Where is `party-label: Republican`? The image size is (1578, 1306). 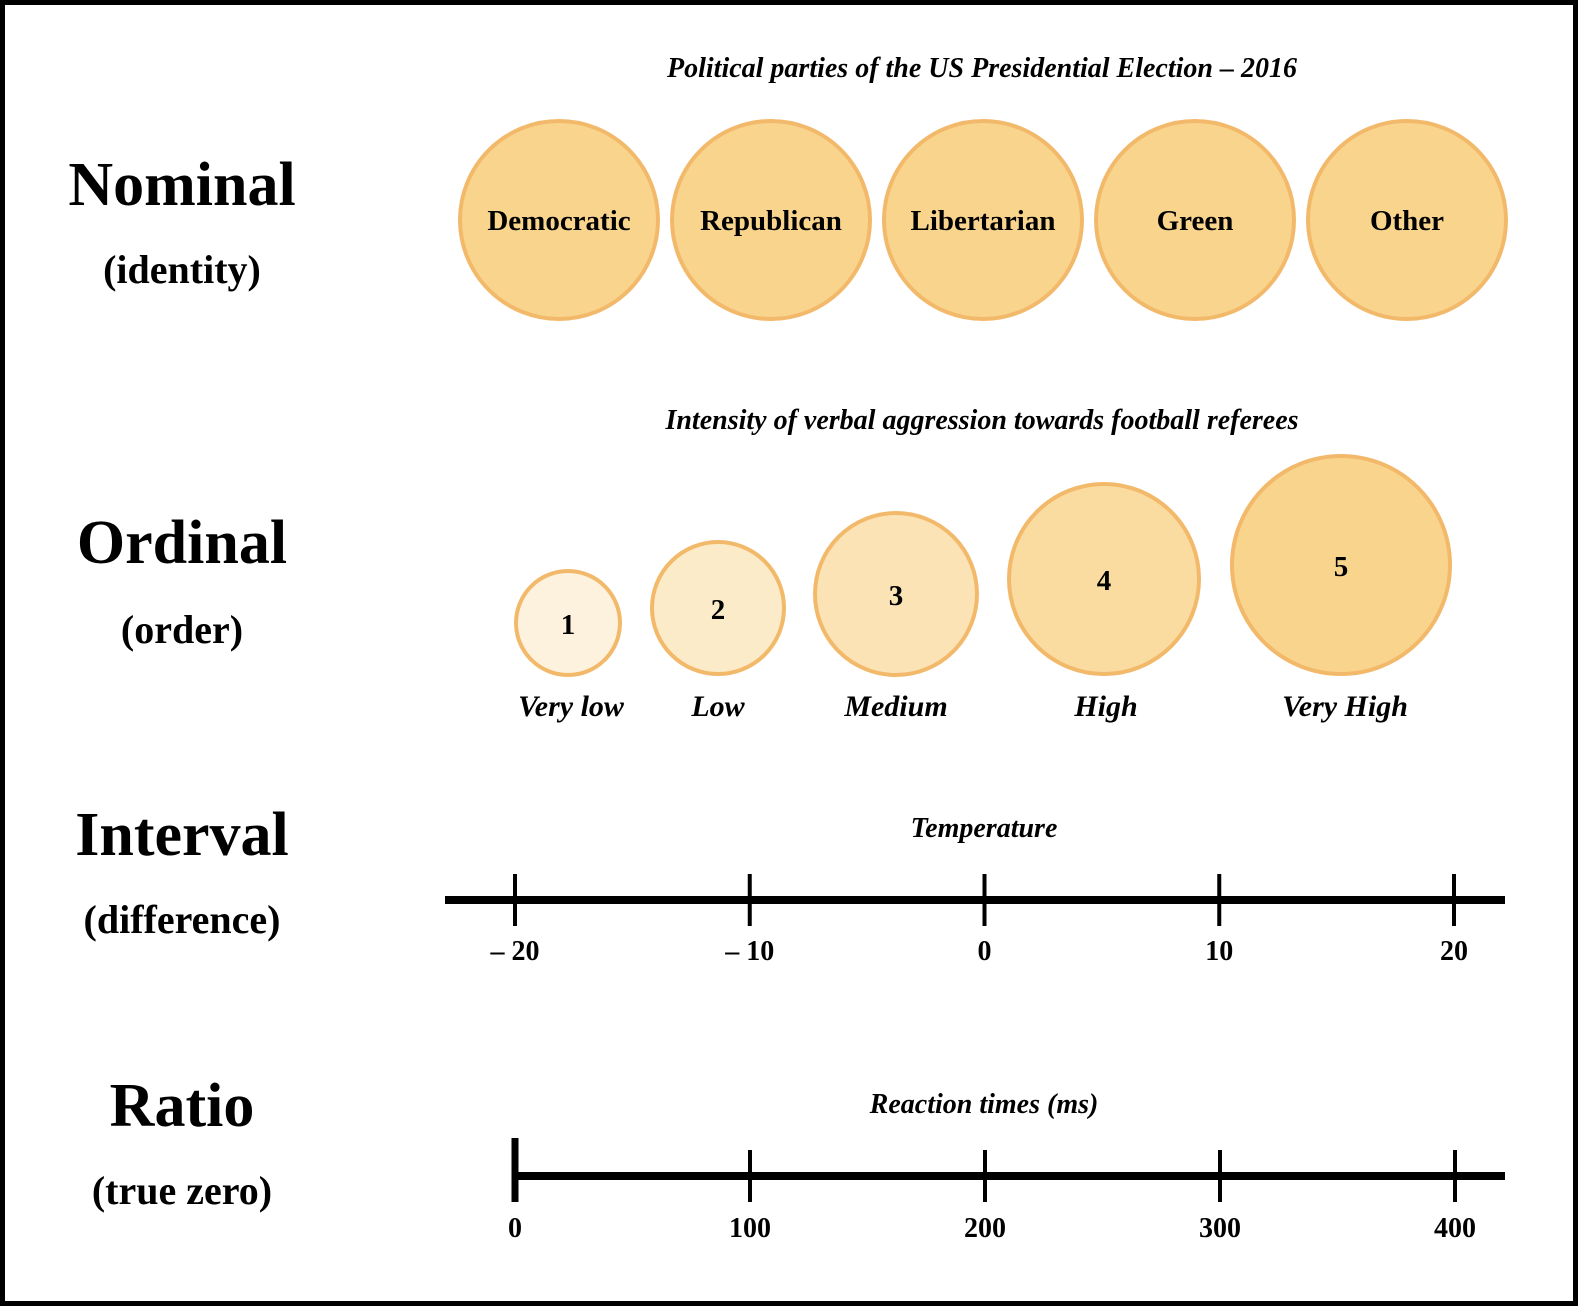
party-label: Republican is located at coordinates (771, 221).